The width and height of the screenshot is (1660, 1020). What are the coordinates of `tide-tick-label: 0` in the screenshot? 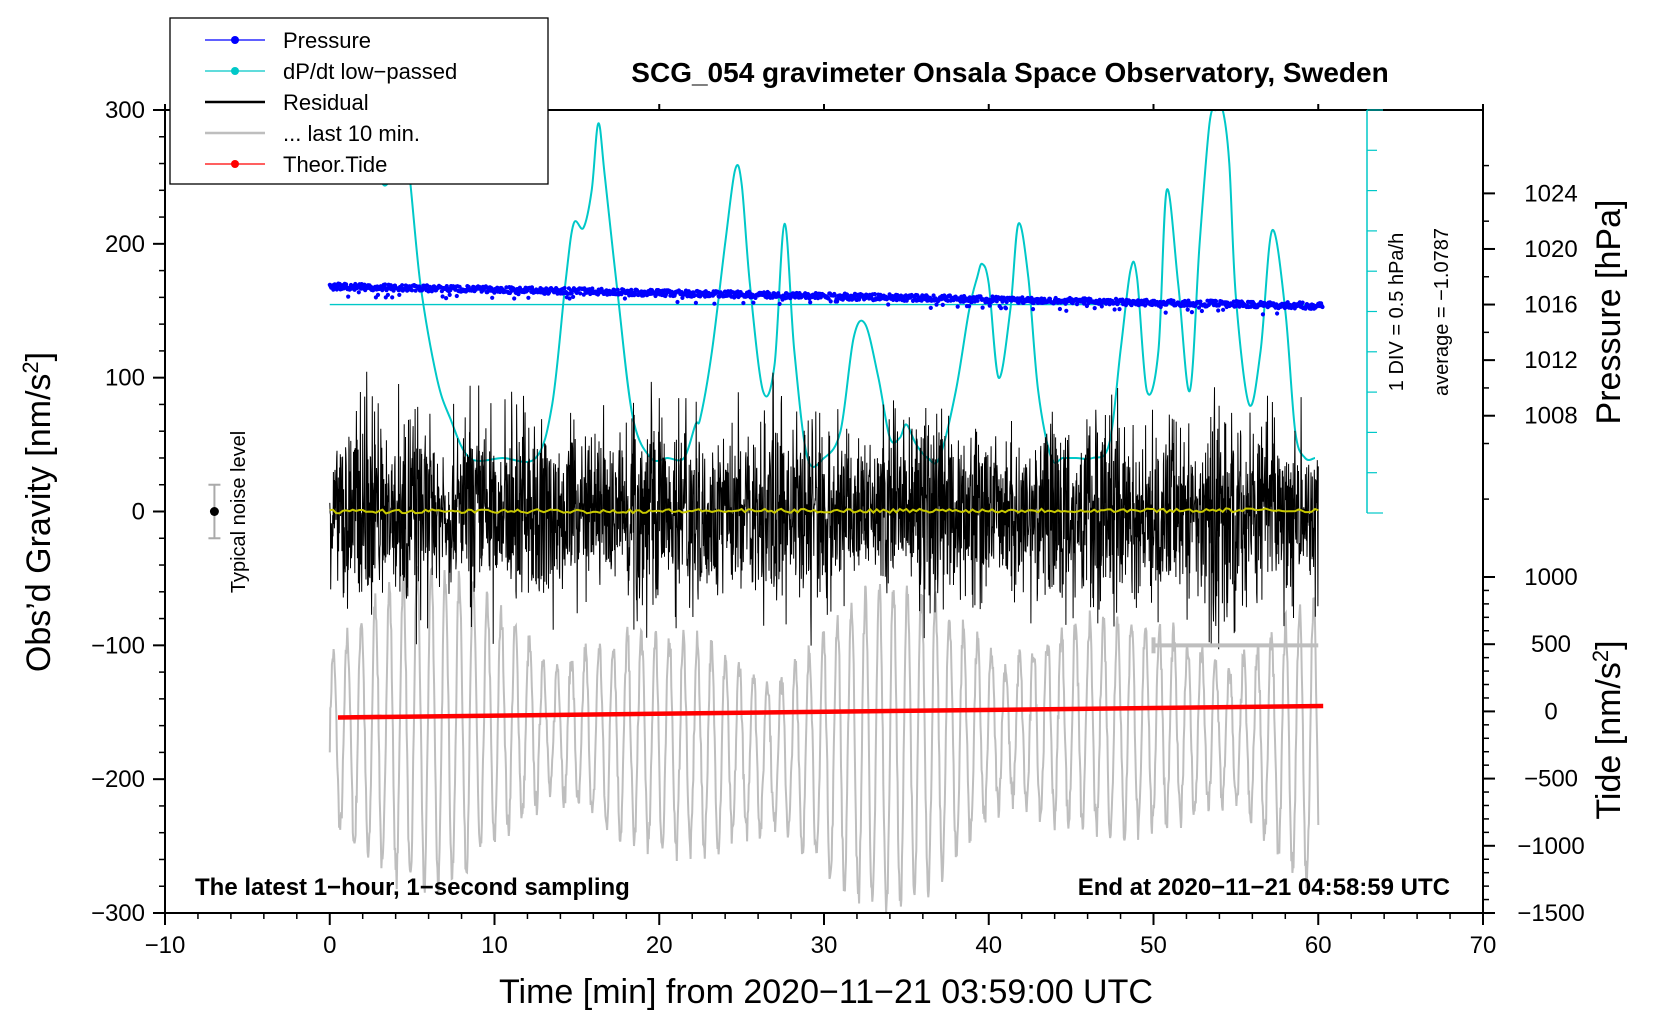 It's located at (1550, 711).